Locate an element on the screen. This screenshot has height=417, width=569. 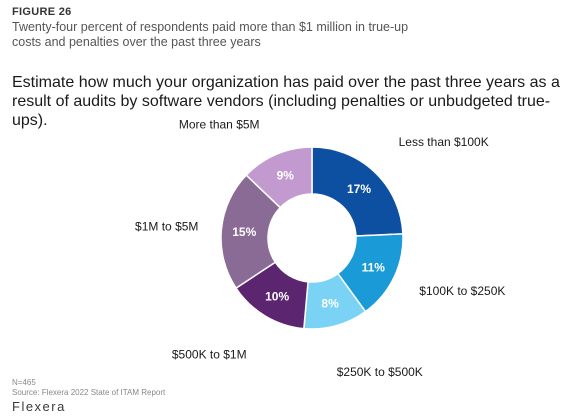
category-label-250k-to-500k: $250K to $500K is located at coordinates (380, 372).